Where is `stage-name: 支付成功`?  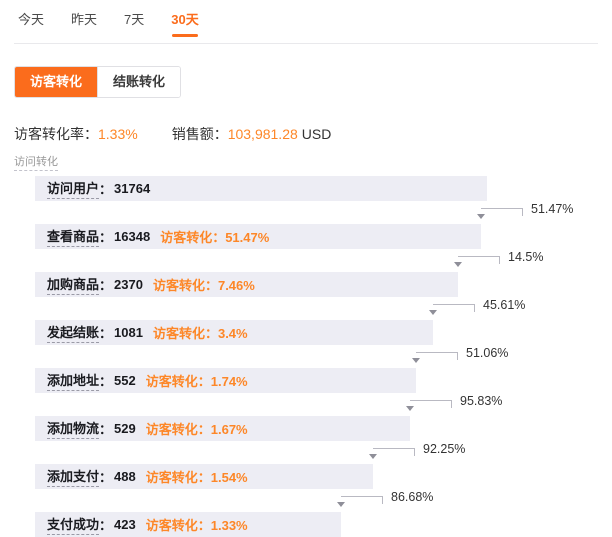
stage-name: 支付成功 is located at coordinates (73, 524).